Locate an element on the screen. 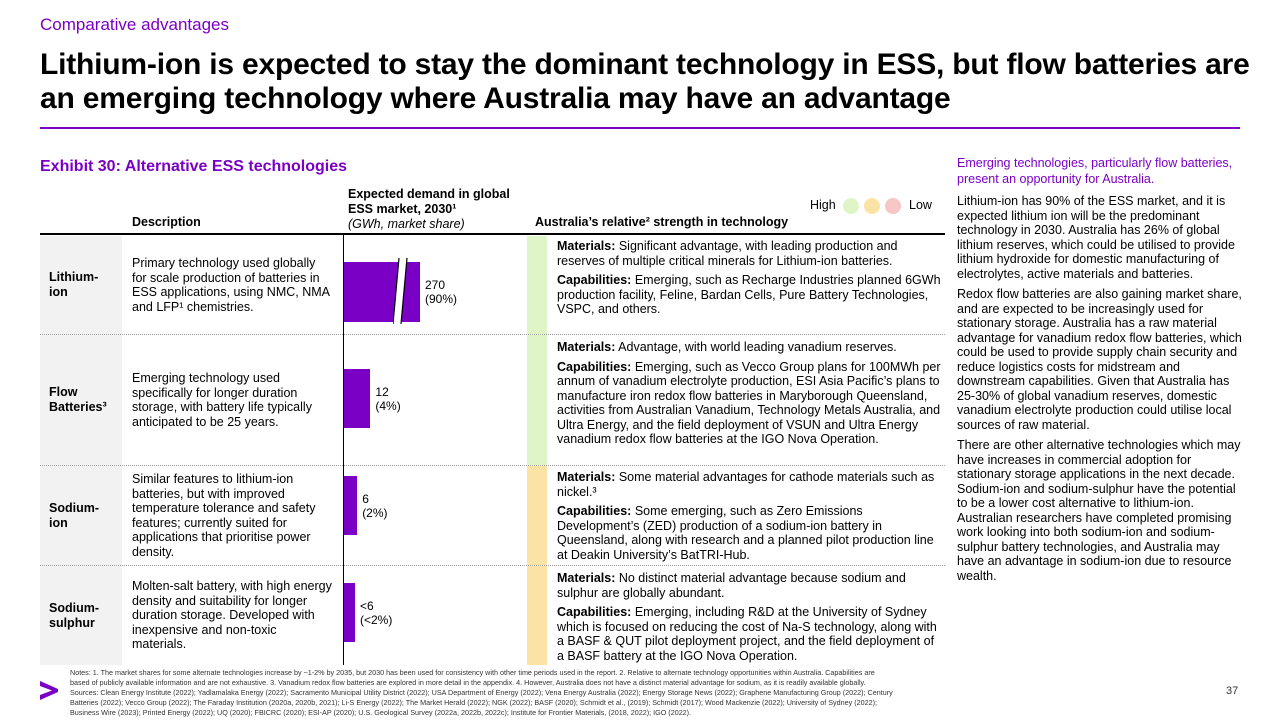  legend-low-label: Low is located at coordinates (920, 205).